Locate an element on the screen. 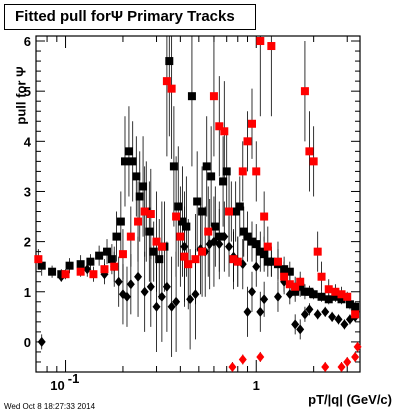 Image resolution: width=400 pixels, height=414 pixels. x-tick-label: 10 is located at coordinates (57, 385).